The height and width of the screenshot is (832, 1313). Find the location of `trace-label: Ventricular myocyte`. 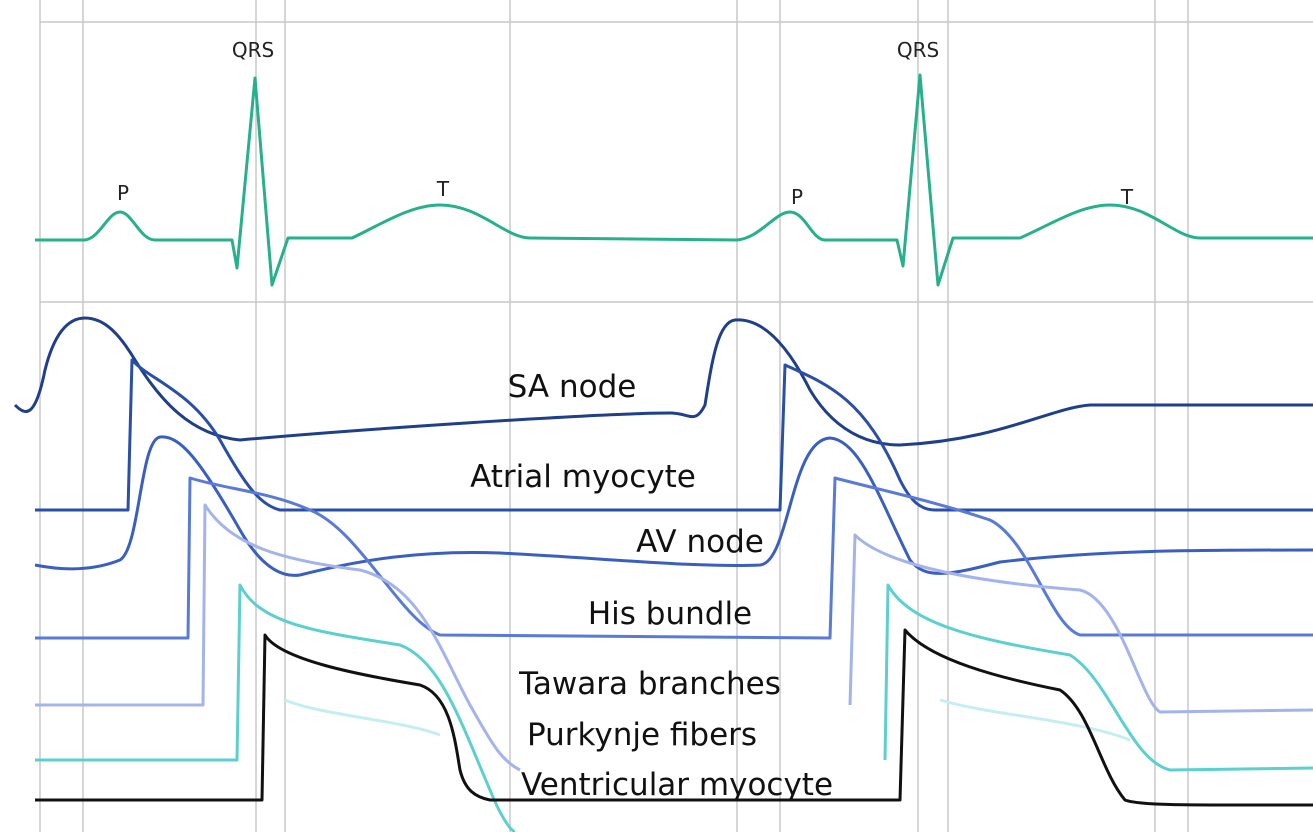

trace-label: Ventricular myocyte is located at coordinates (677, 785).